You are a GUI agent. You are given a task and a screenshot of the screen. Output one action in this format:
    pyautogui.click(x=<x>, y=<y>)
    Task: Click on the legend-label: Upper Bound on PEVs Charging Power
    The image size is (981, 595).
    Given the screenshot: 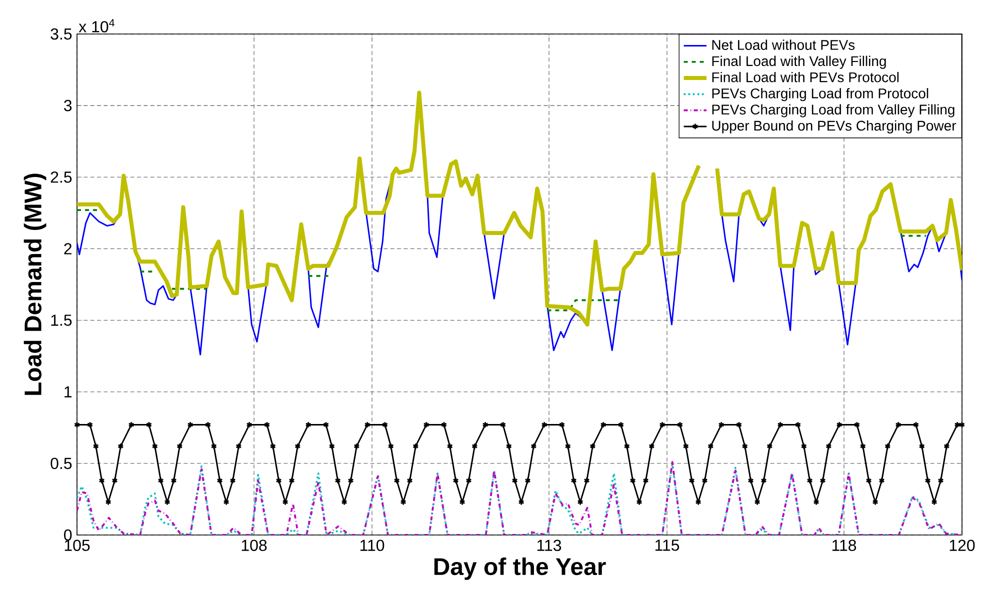 What is the action you would take?
    pyautogui.click(x=834, y=127)
    